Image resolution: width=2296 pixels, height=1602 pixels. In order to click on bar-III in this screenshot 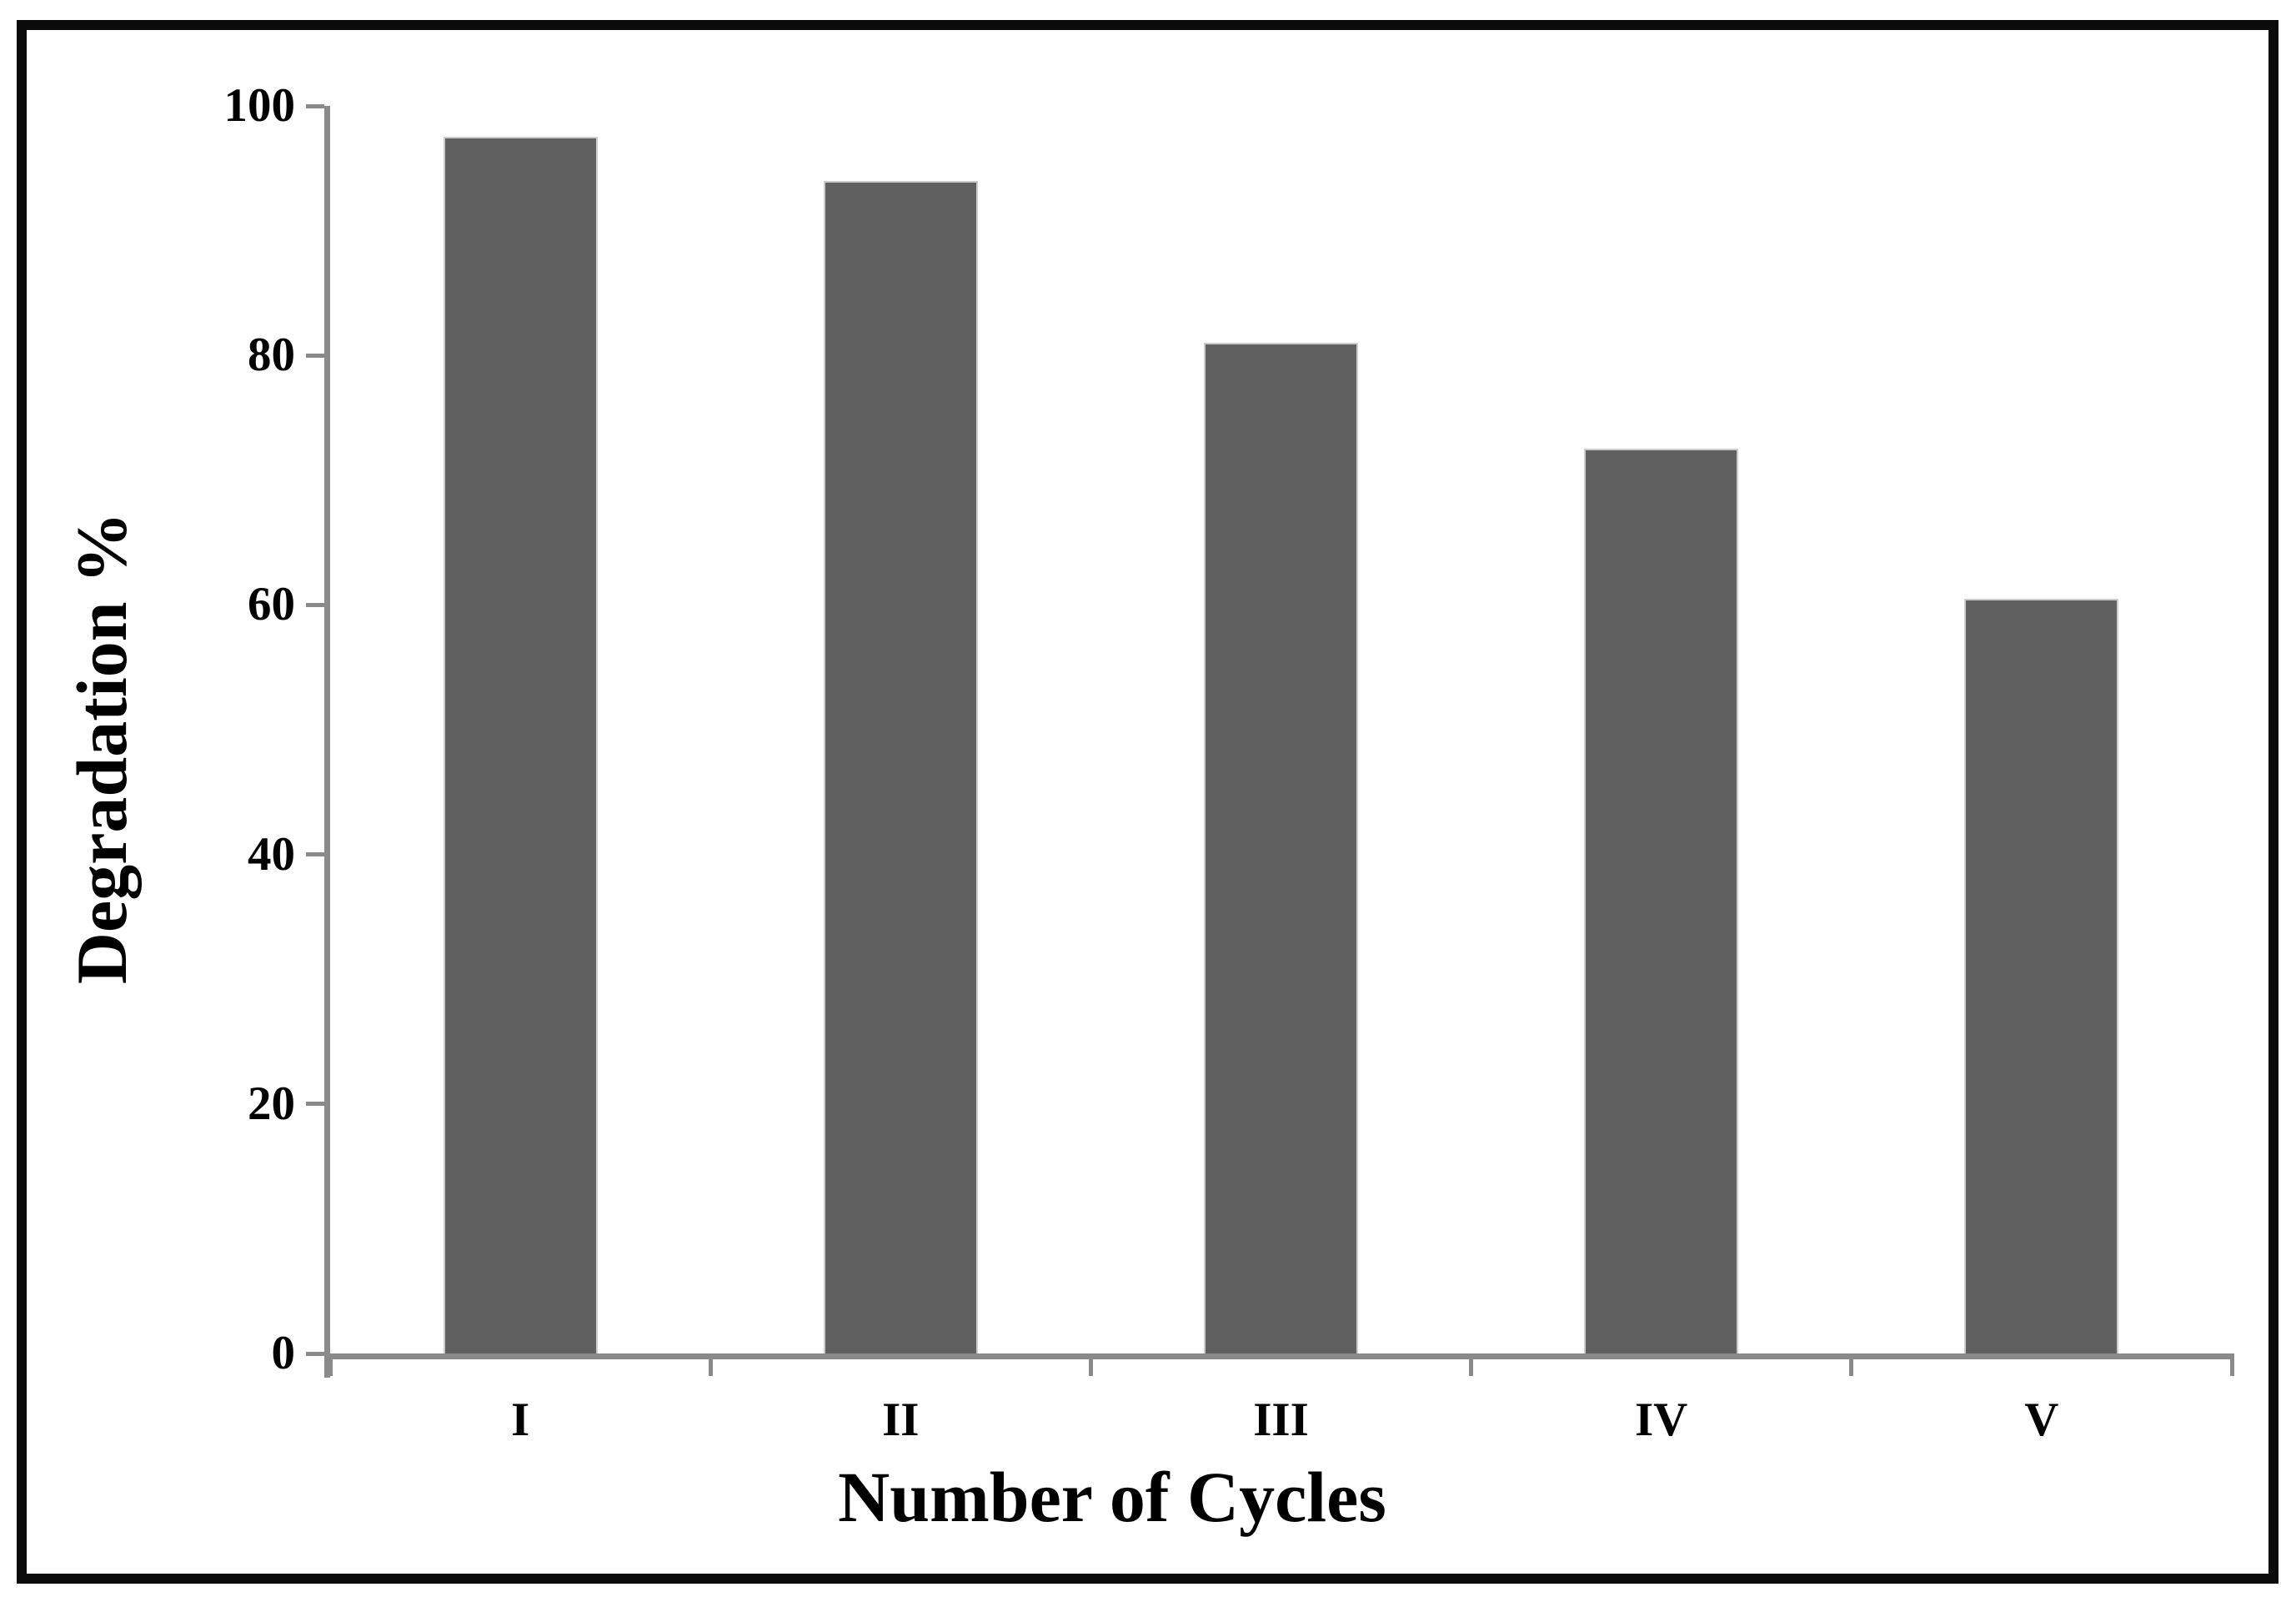, I will do `click(1281, 848)`.